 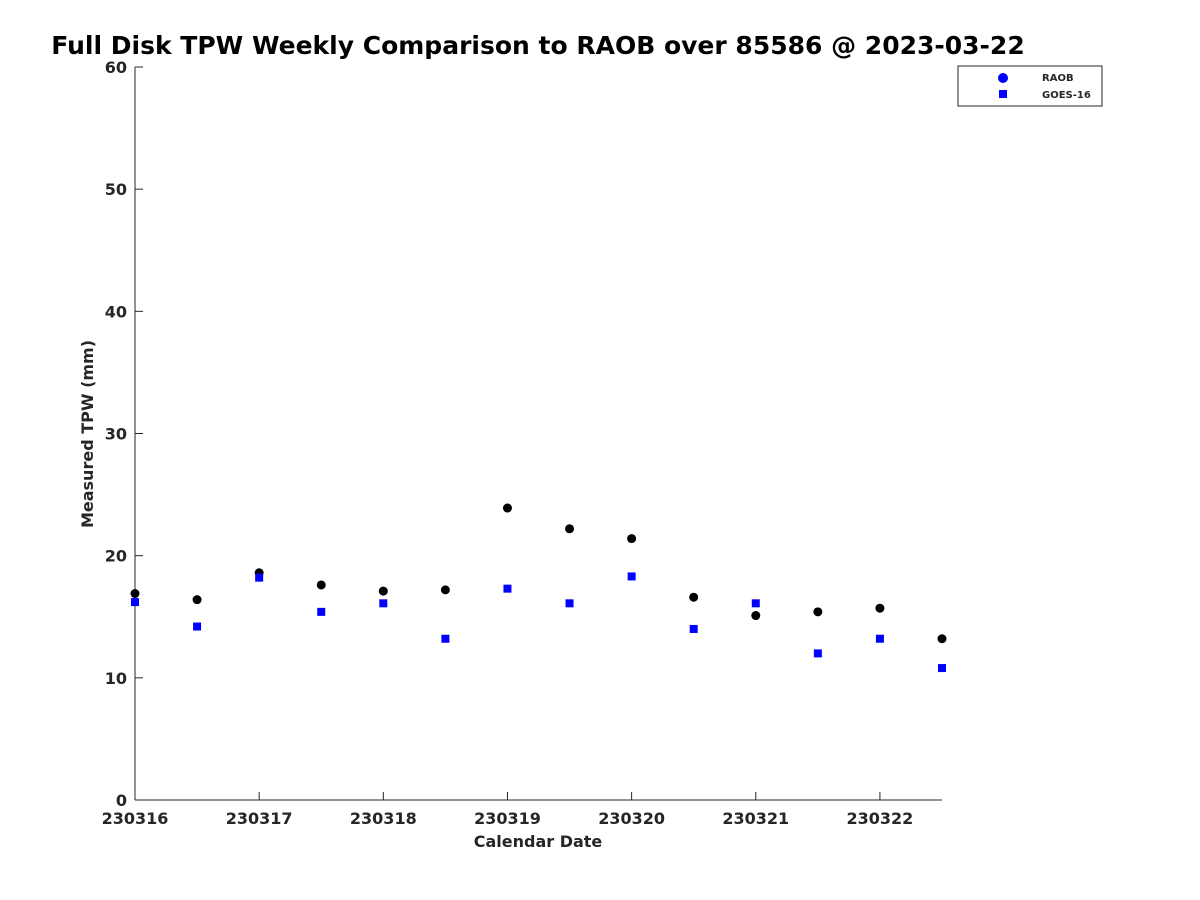 I want to click on legend-raob-label: RAOB, so click(x=1058, y=78).